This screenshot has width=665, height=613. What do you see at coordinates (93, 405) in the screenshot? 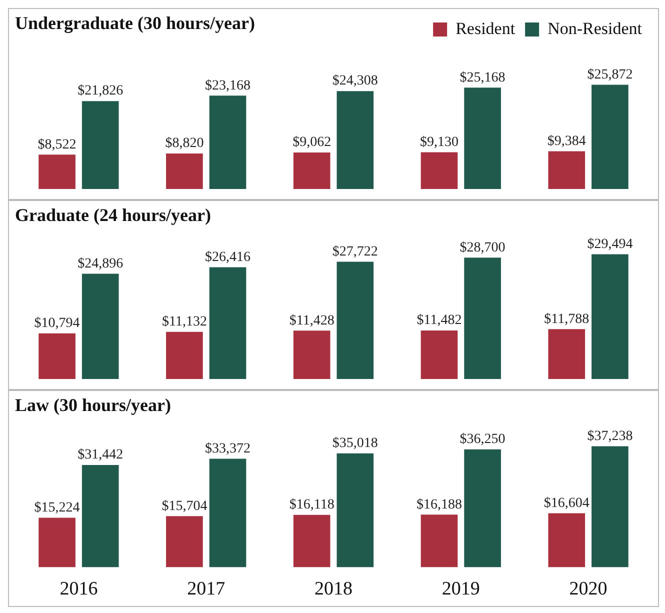
I see `chart-title: Law (30 hours/year)` at bounding box center [93, 405].